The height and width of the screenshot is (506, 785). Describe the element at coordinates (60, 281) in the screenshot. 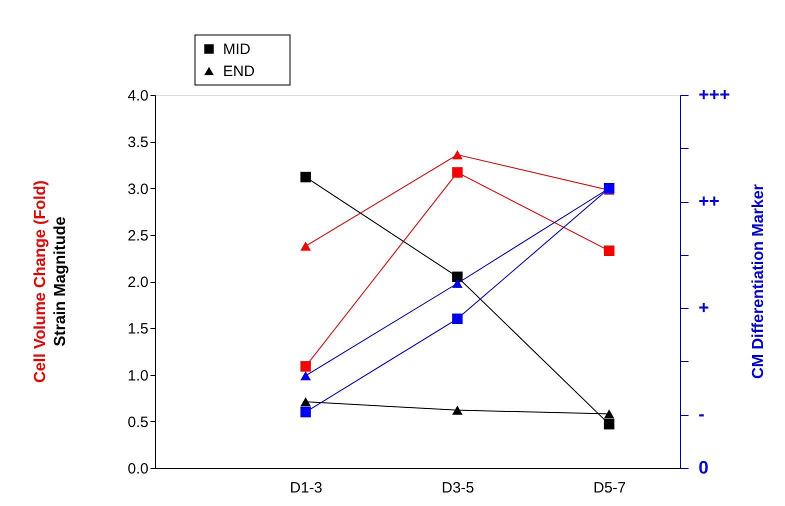

I see `text: Strain Magnitude` at that location.